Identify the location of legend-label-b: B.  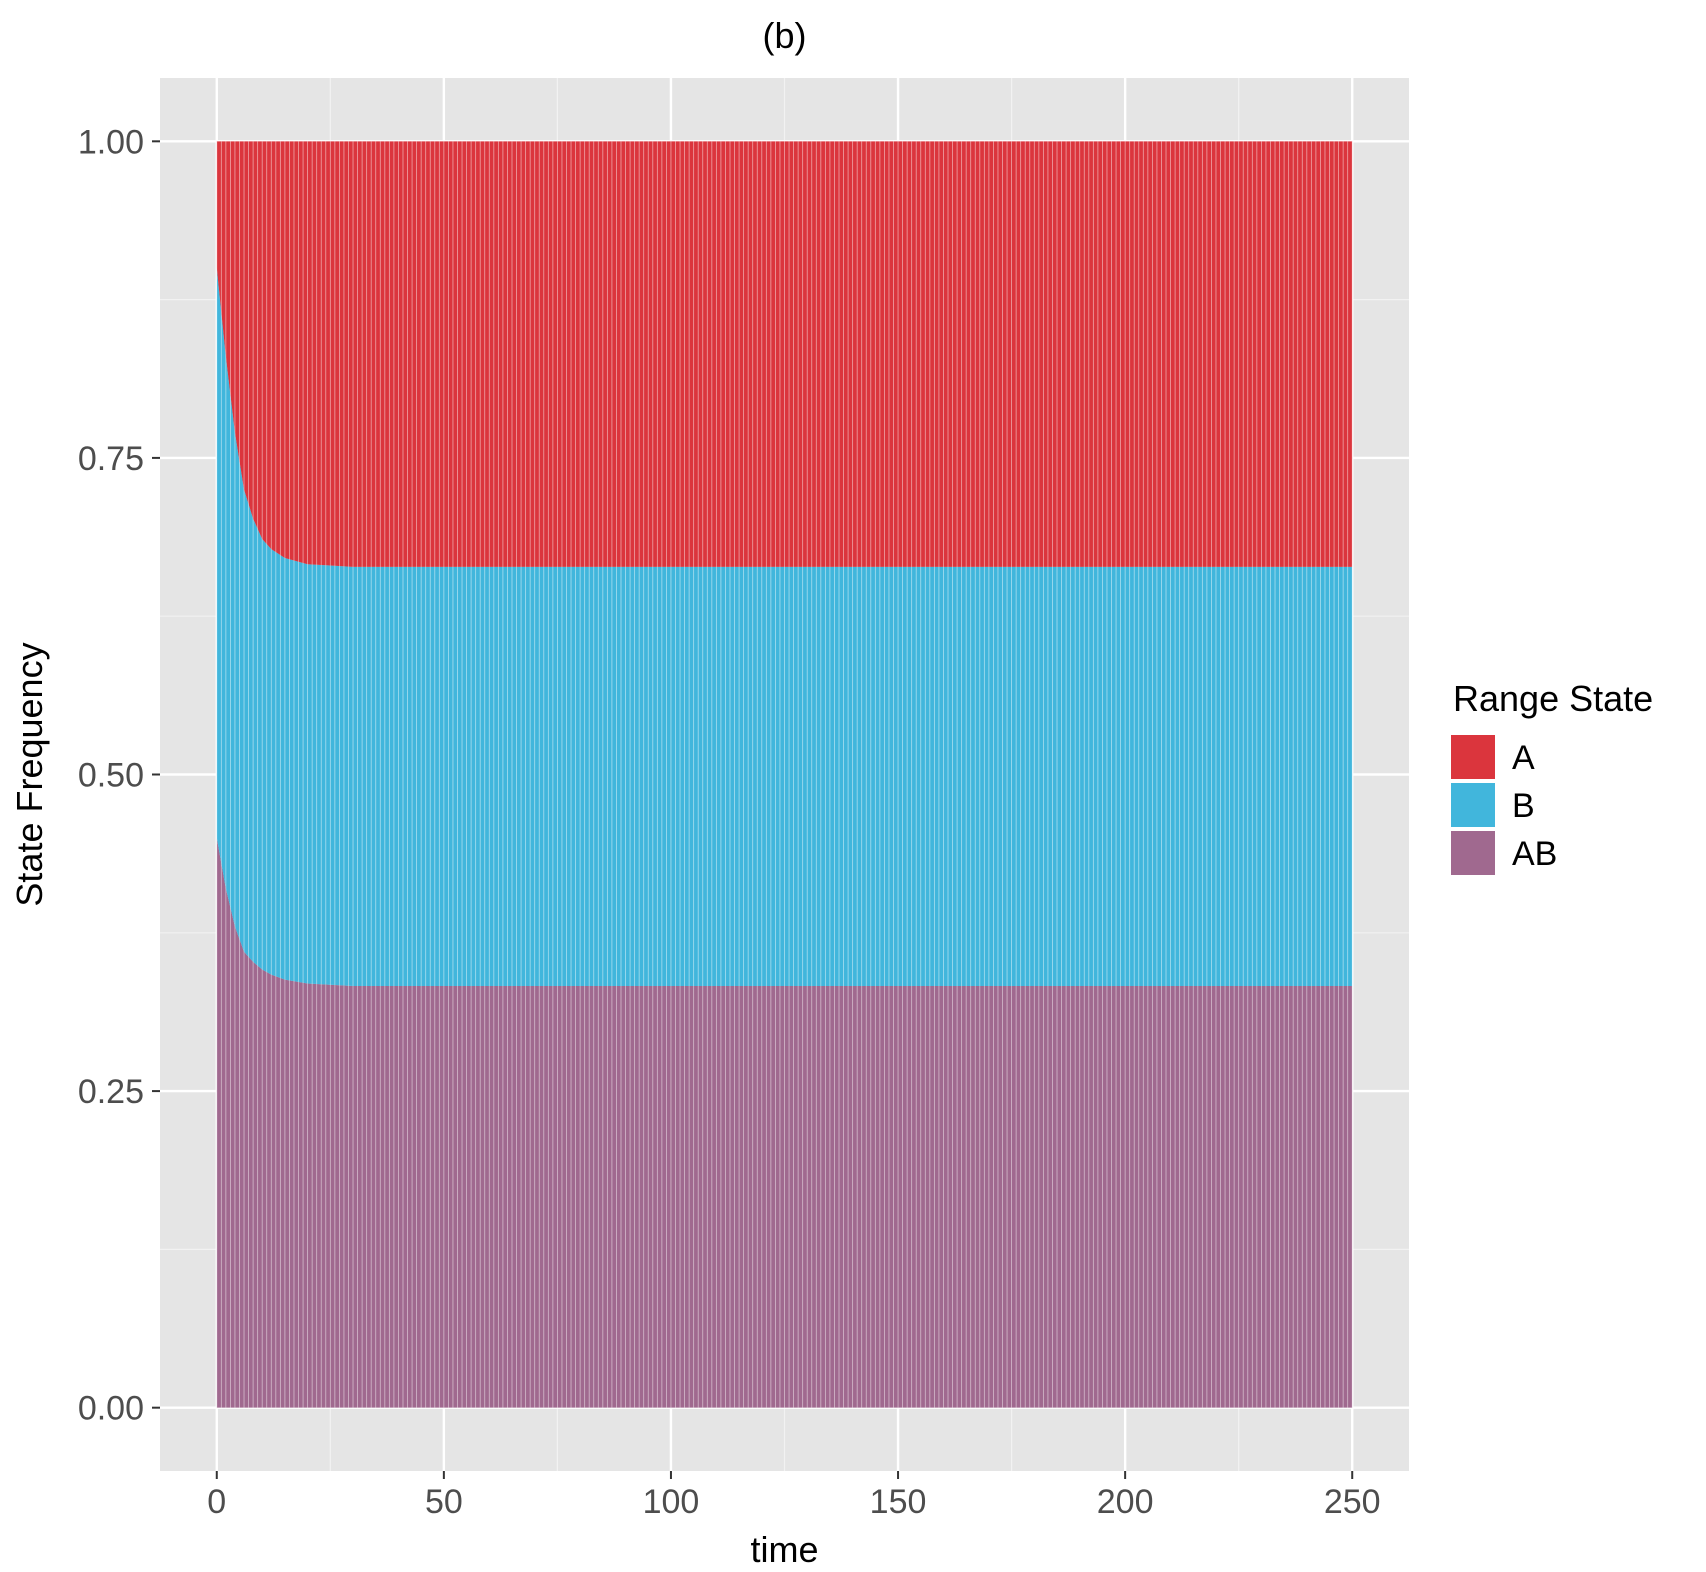
(1523, 806).